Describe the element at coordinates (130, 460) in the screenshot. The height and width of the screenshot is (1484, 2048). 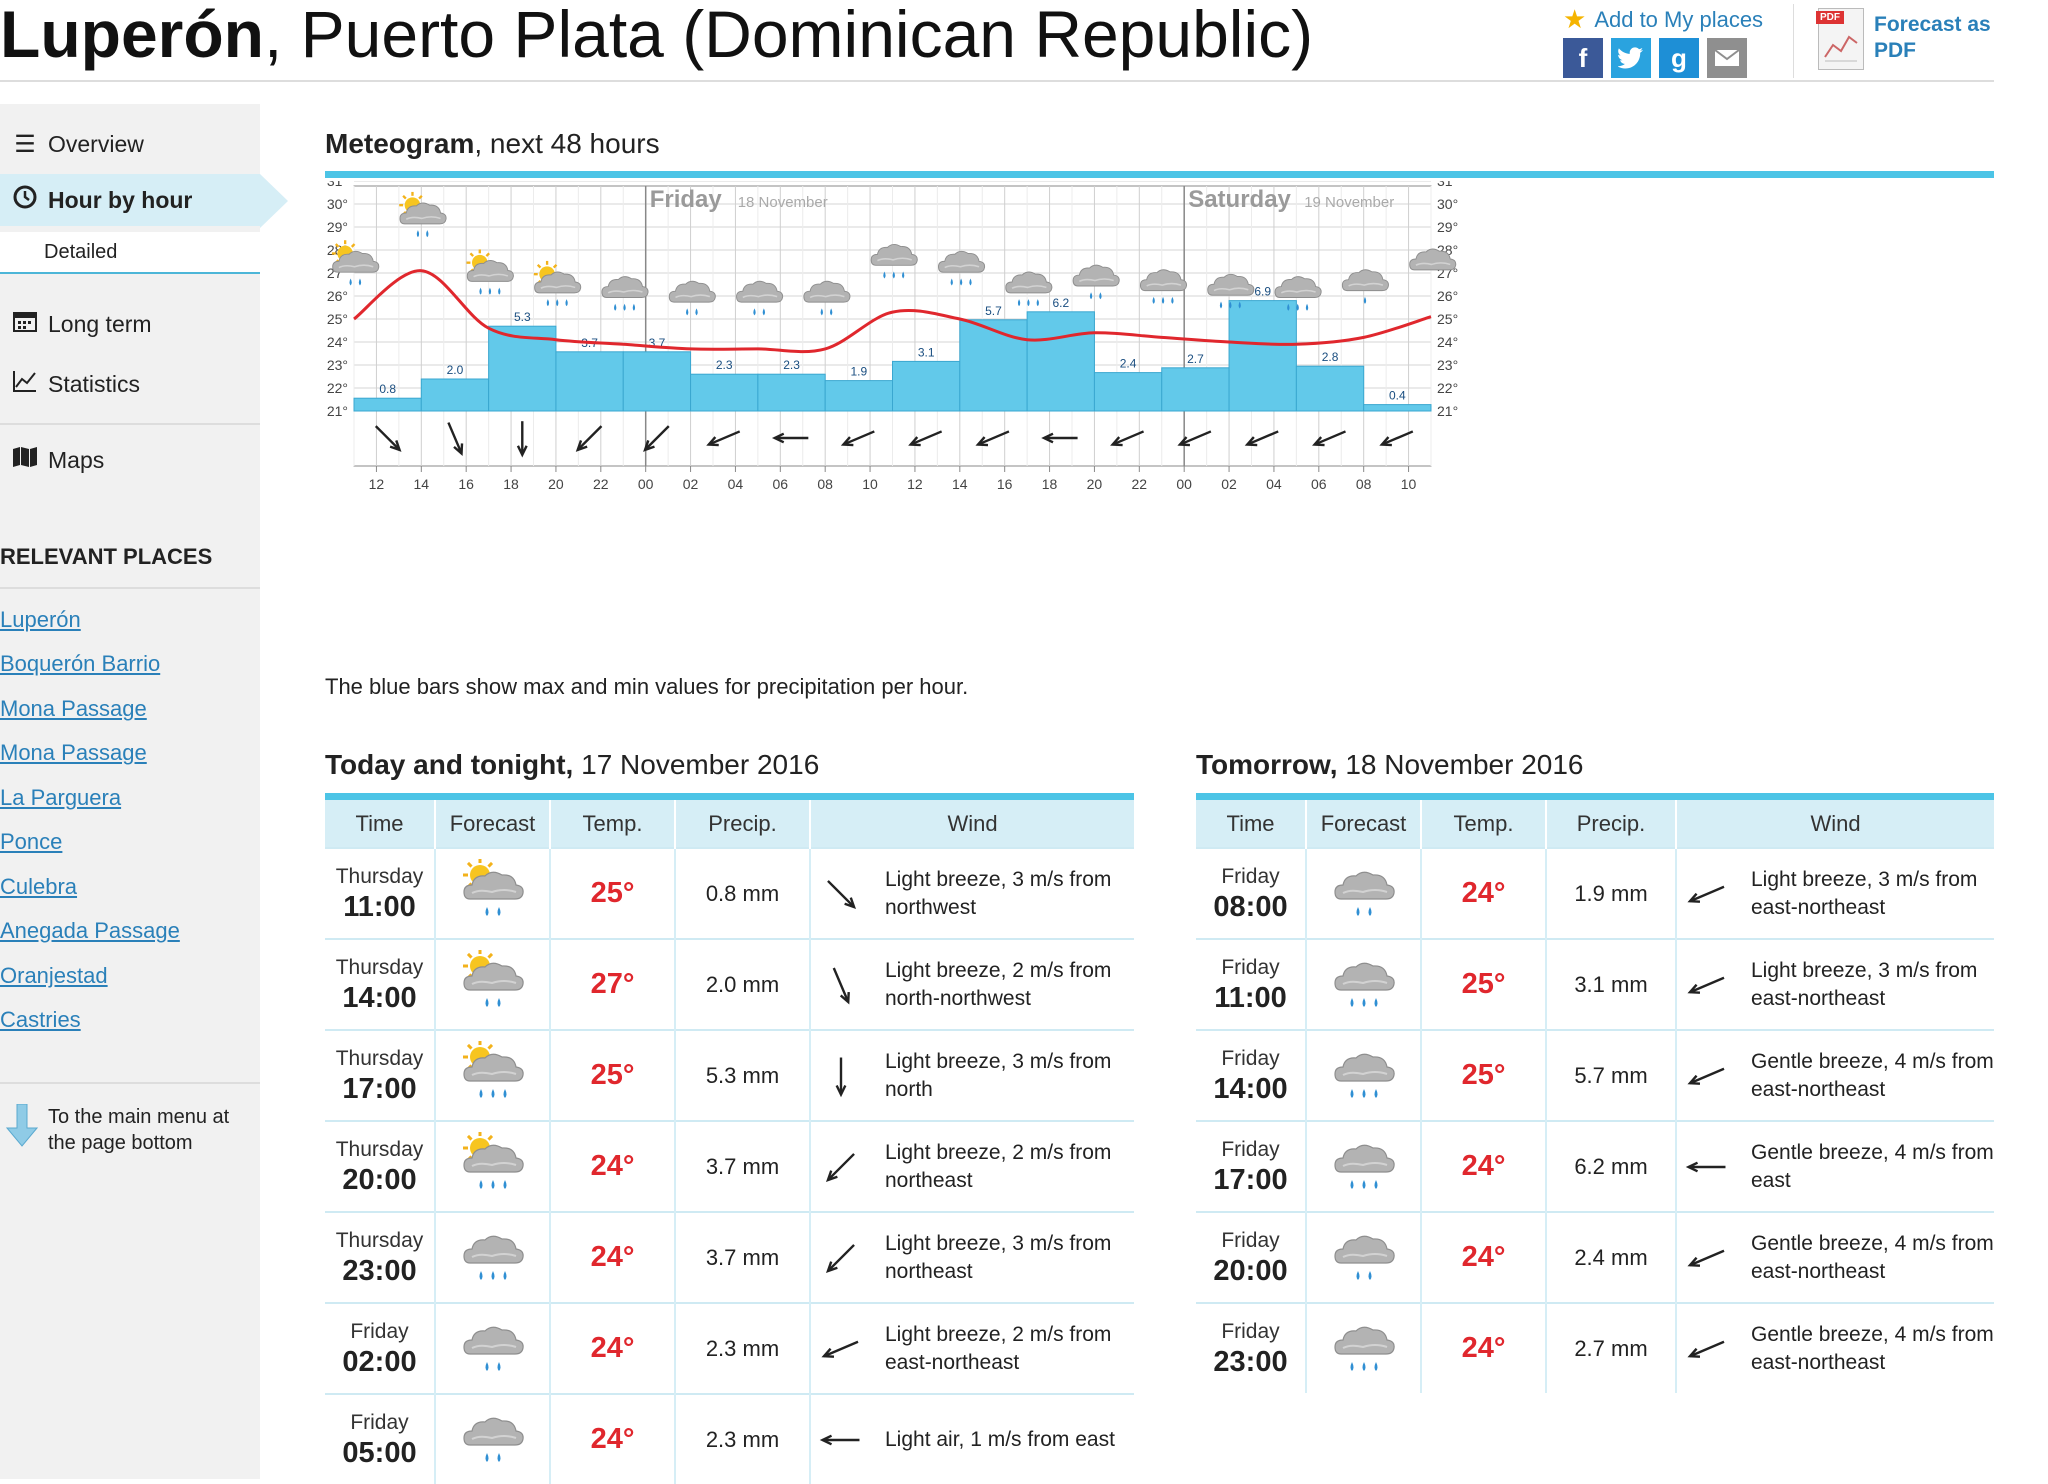
I see `nav-maps: Maps` at that location.